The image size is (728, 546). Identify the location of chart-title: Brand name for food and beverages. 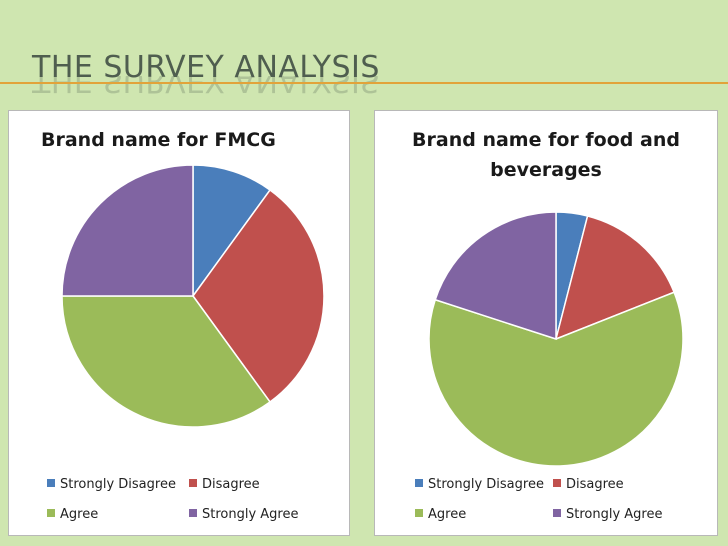
(546, 155).